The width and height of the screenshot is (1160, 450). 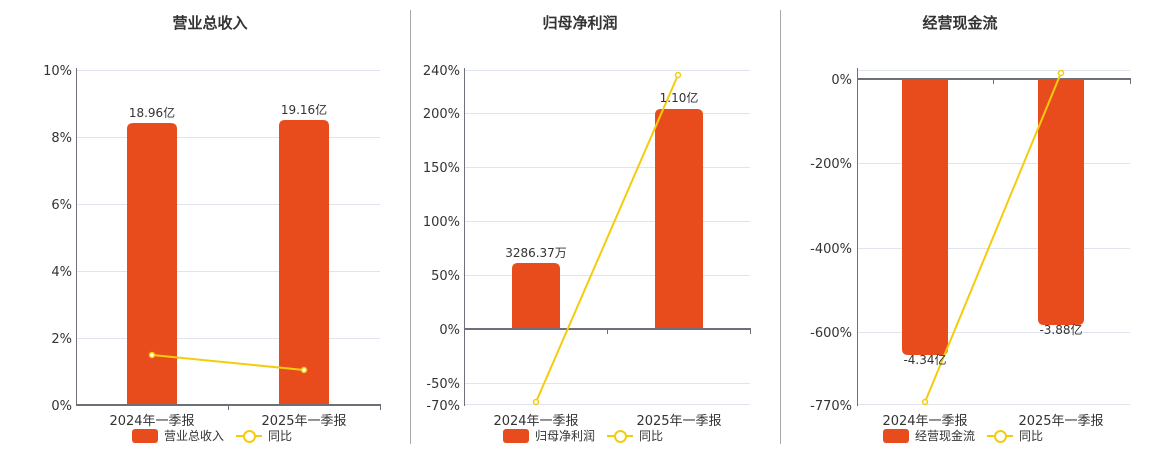 I want to click on legend-bar-label: 营业总收入, so click(x=194, y=436).